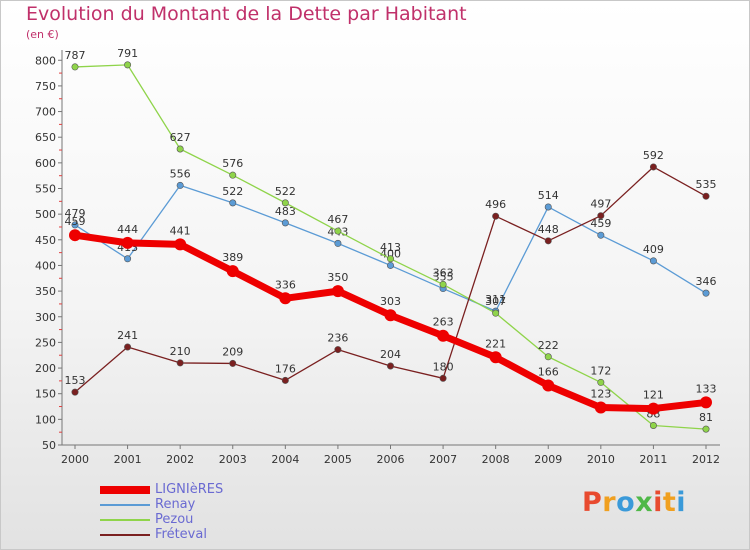  Describe the element at coordinates (390, 247) in the screenshot. I see `data-label-pezou: 413` at that location.